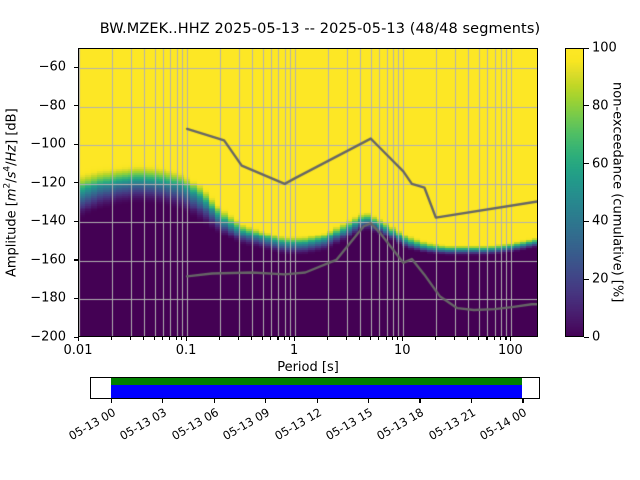 The width and height of the screenshot is (640, 480). What do you see at coordinates (617, 192) in the screenshot?
I see `colorbar-label: non-exceedance (cumulative) [%]` at bounding box center [617, 192].